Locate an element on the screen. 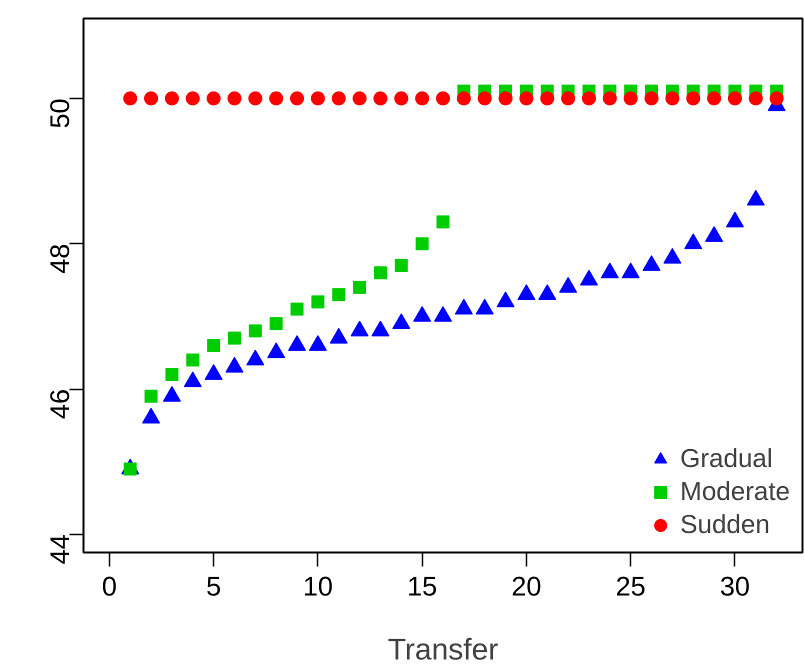 The width and height of the screenshot is (804, 669). y-tick-label: 44 is located at coordinates (60, 549).